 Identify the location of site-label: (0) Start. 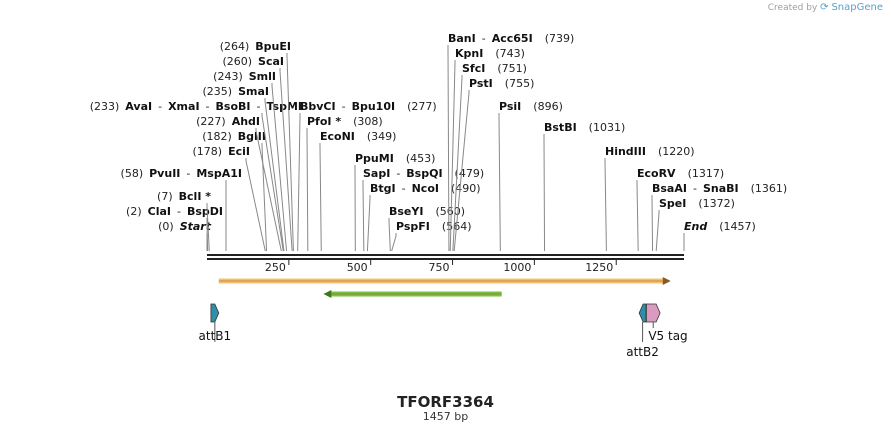
(185, 226).